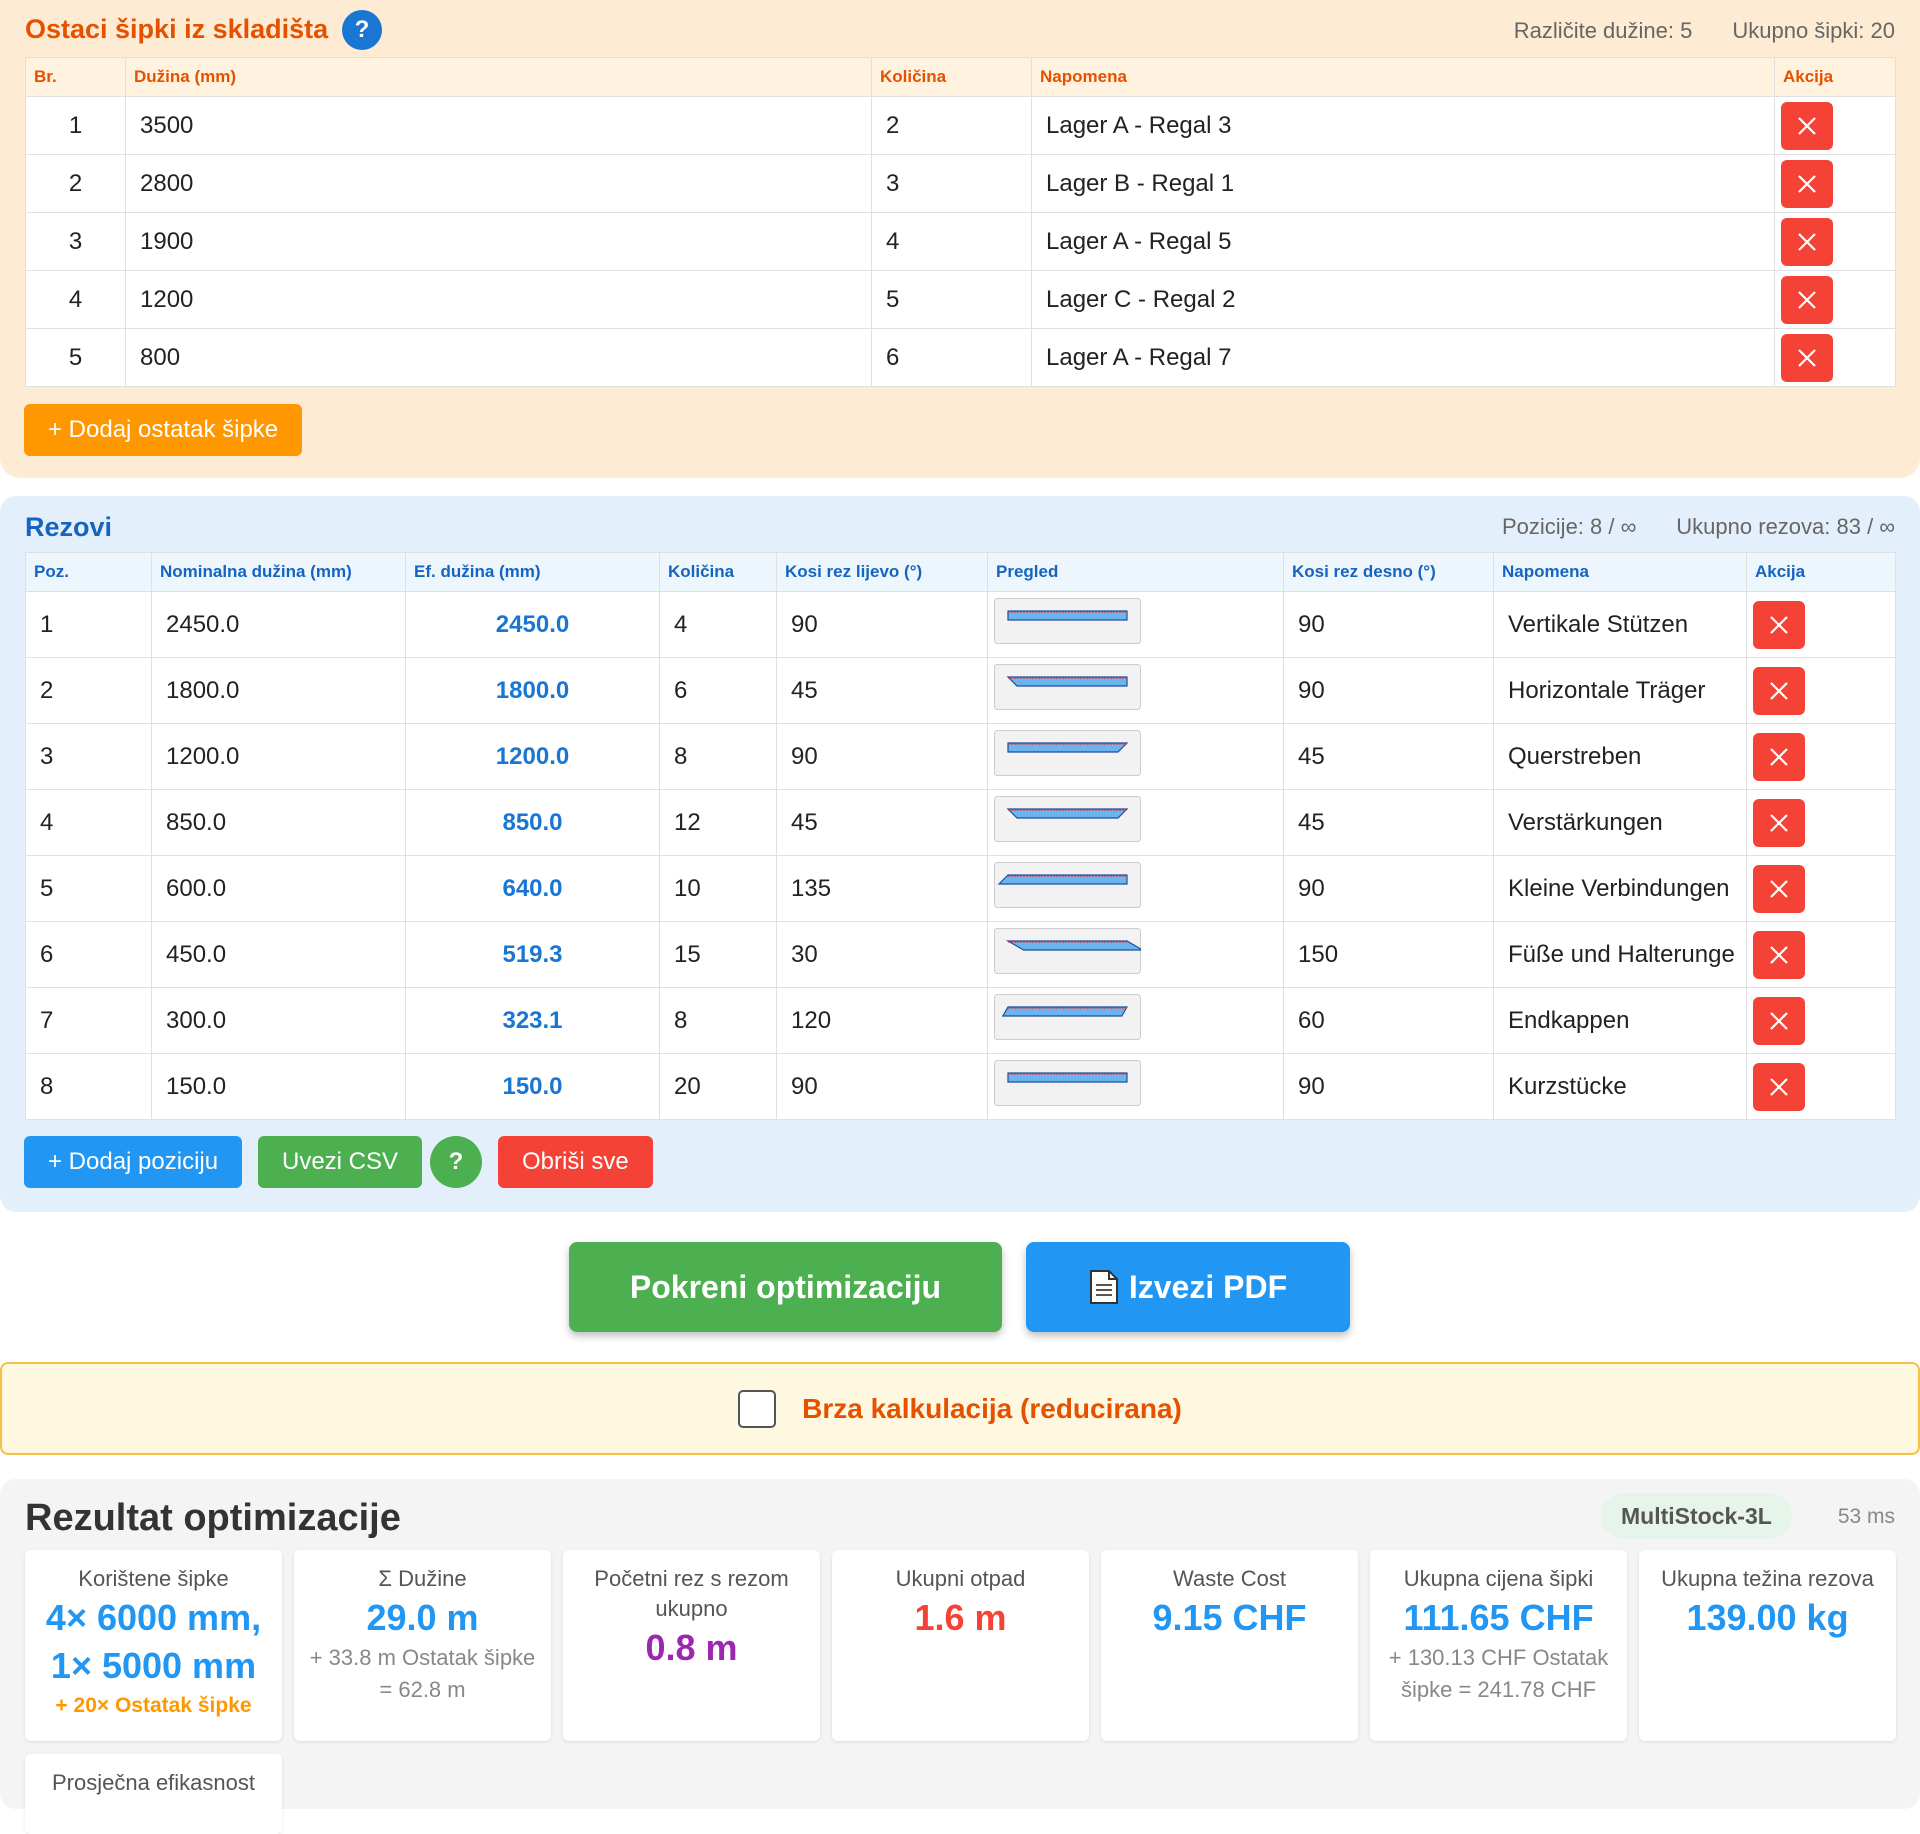  I want to click on quick-calc: Brza kalkulacija (reducirana), so click(960, 1408).